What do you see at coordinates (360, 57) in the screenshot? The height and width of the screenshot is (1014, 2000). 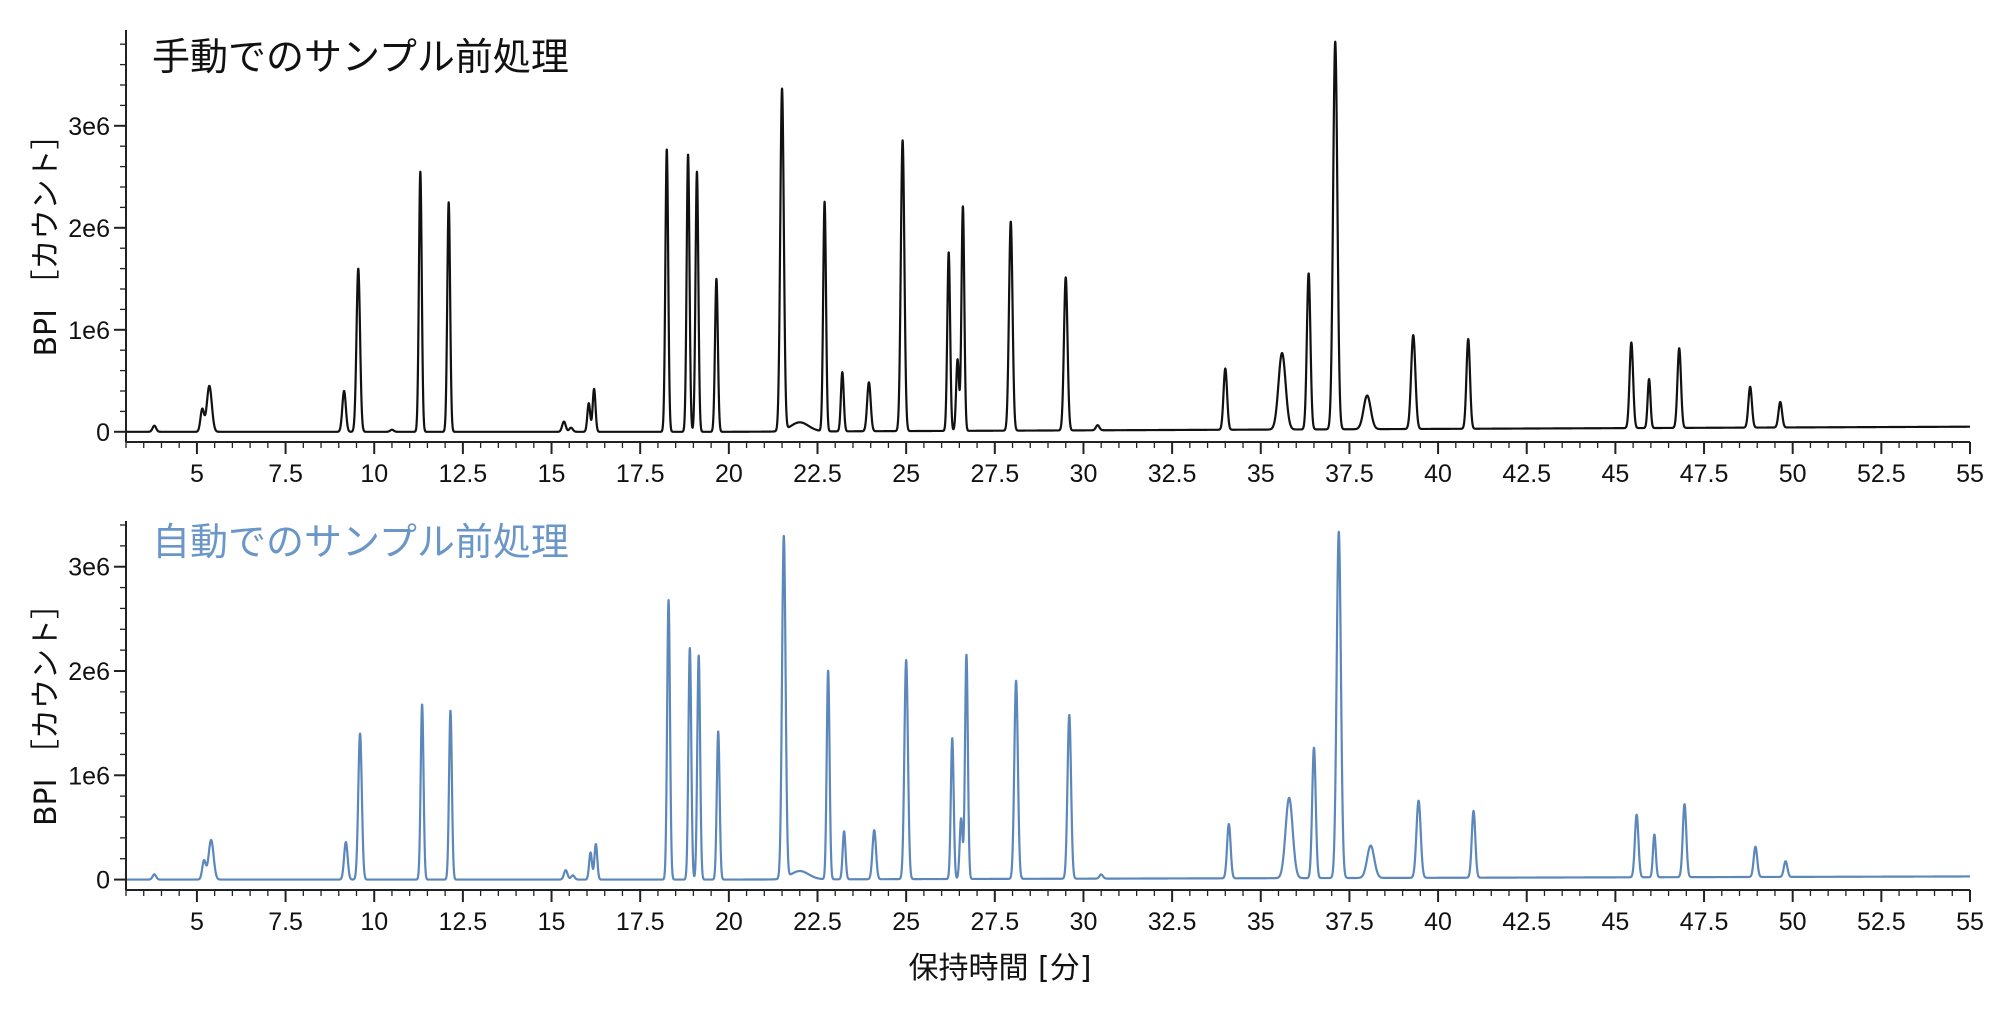 I see `panel-title: 手動でのサンプル前処理` at bounding box center [360, 57].